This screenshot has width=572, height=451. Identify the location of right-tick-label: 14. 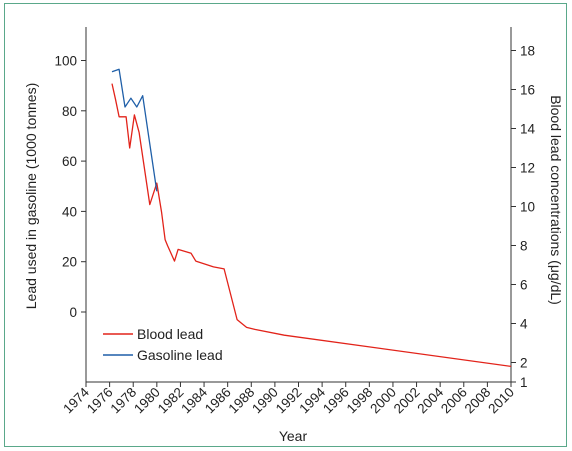
(528, 129).